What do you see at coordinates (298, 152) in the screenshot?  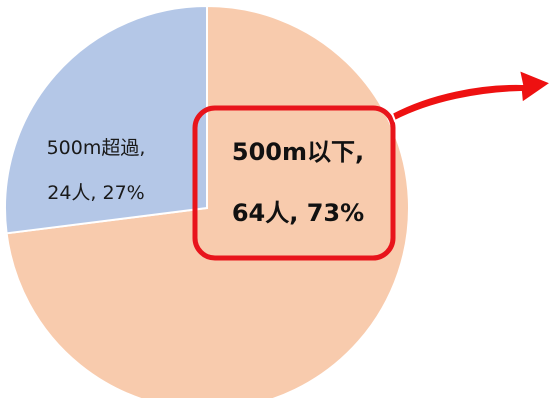 I see `data-label-under-500m-line1: 500m以下,` at bounding box center [298, 152].